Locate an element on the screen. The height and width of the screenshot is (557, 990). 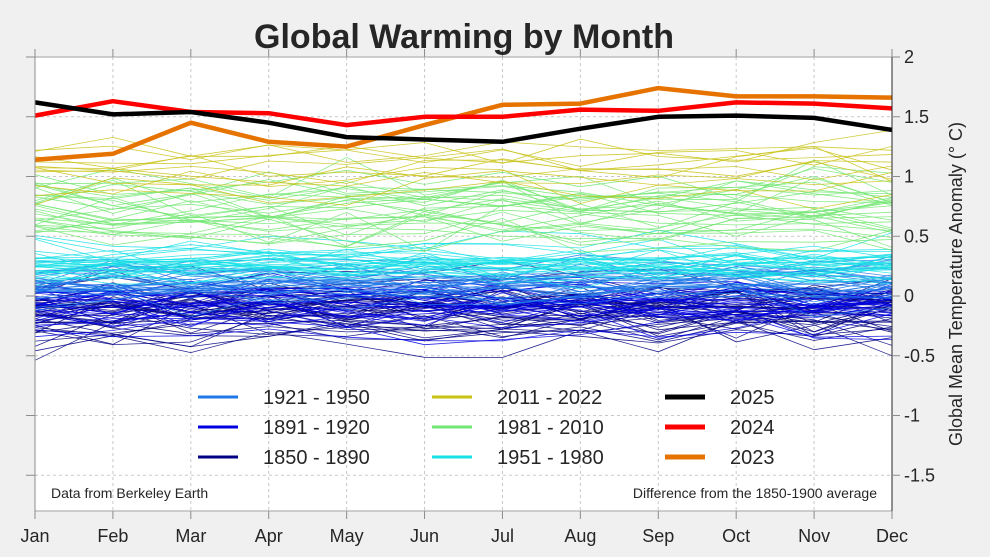
x-tick-label: Feb is located at coordinates (112, 536).